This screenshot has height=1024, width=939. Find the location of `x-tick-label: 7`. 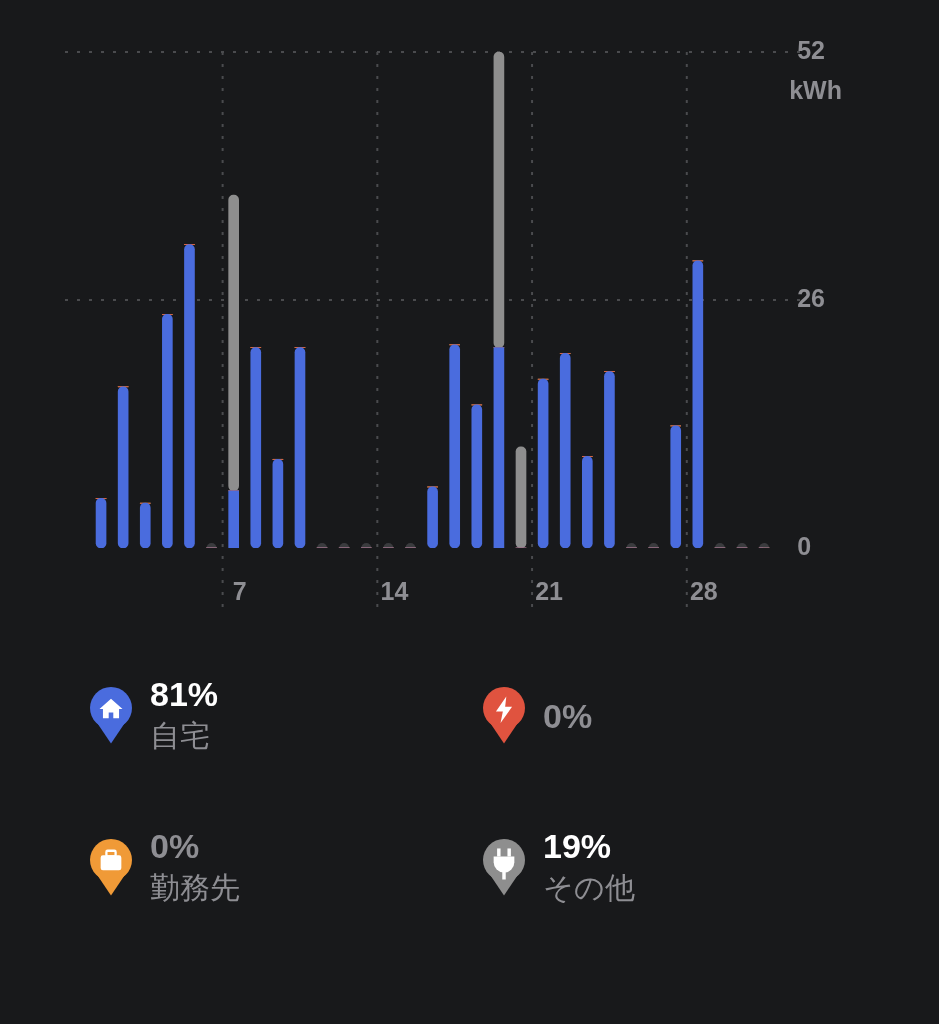

x-tick-label: 7 is located at coordinates (239, 590).